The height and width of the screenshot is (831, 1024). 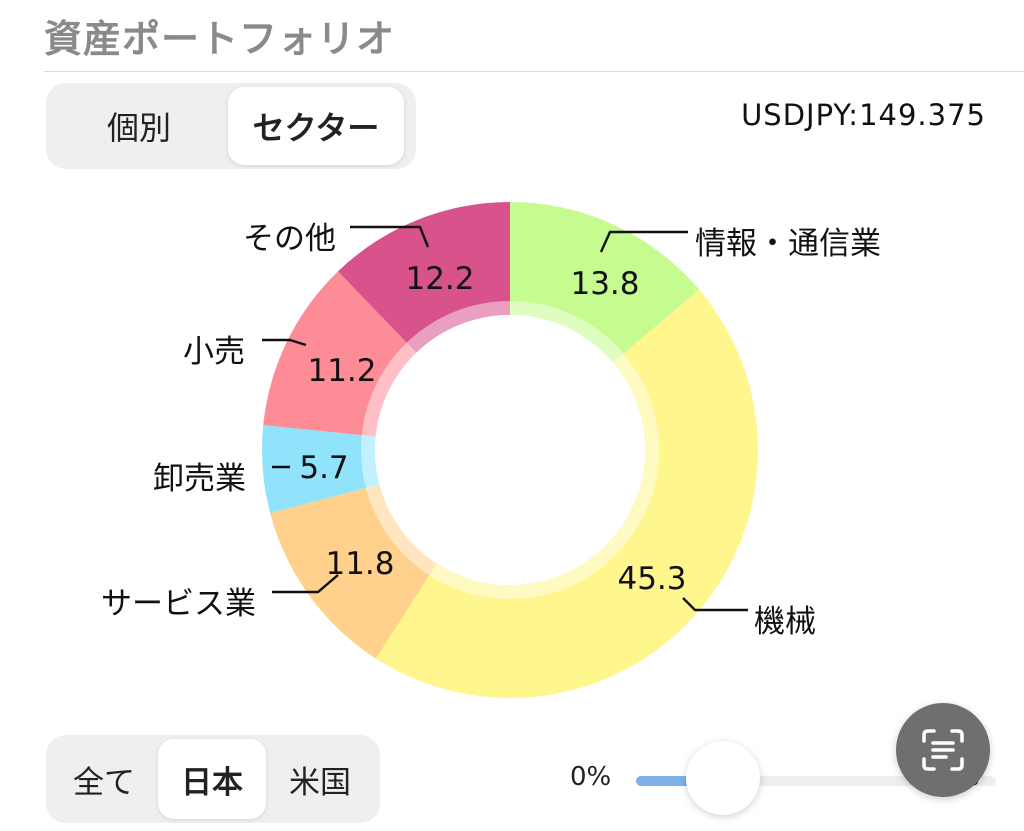 I want to click on slider-min-label: 0%, so click(x=591, y=777).